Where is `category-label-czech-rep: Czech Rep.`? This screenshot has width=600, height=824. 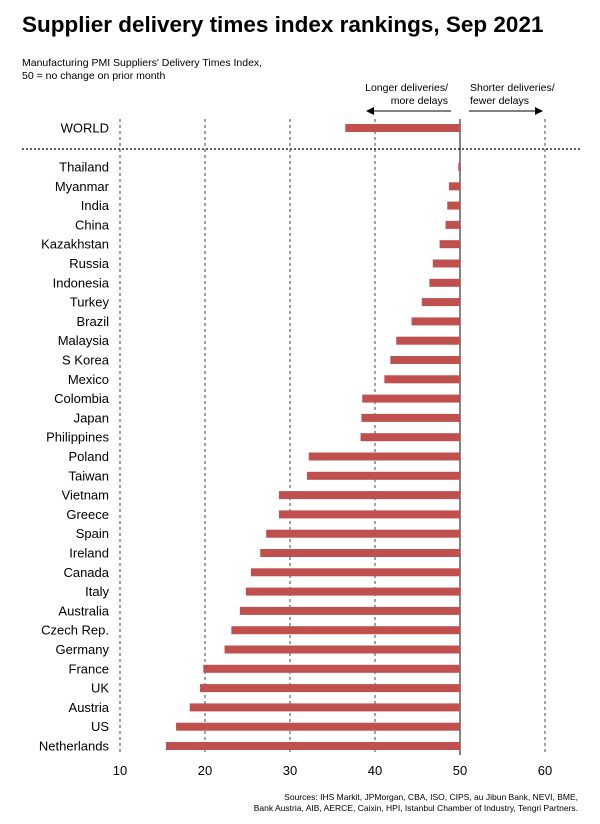 category-label-czech-rep: Czech Rep. is located at coordinates (75, 630).